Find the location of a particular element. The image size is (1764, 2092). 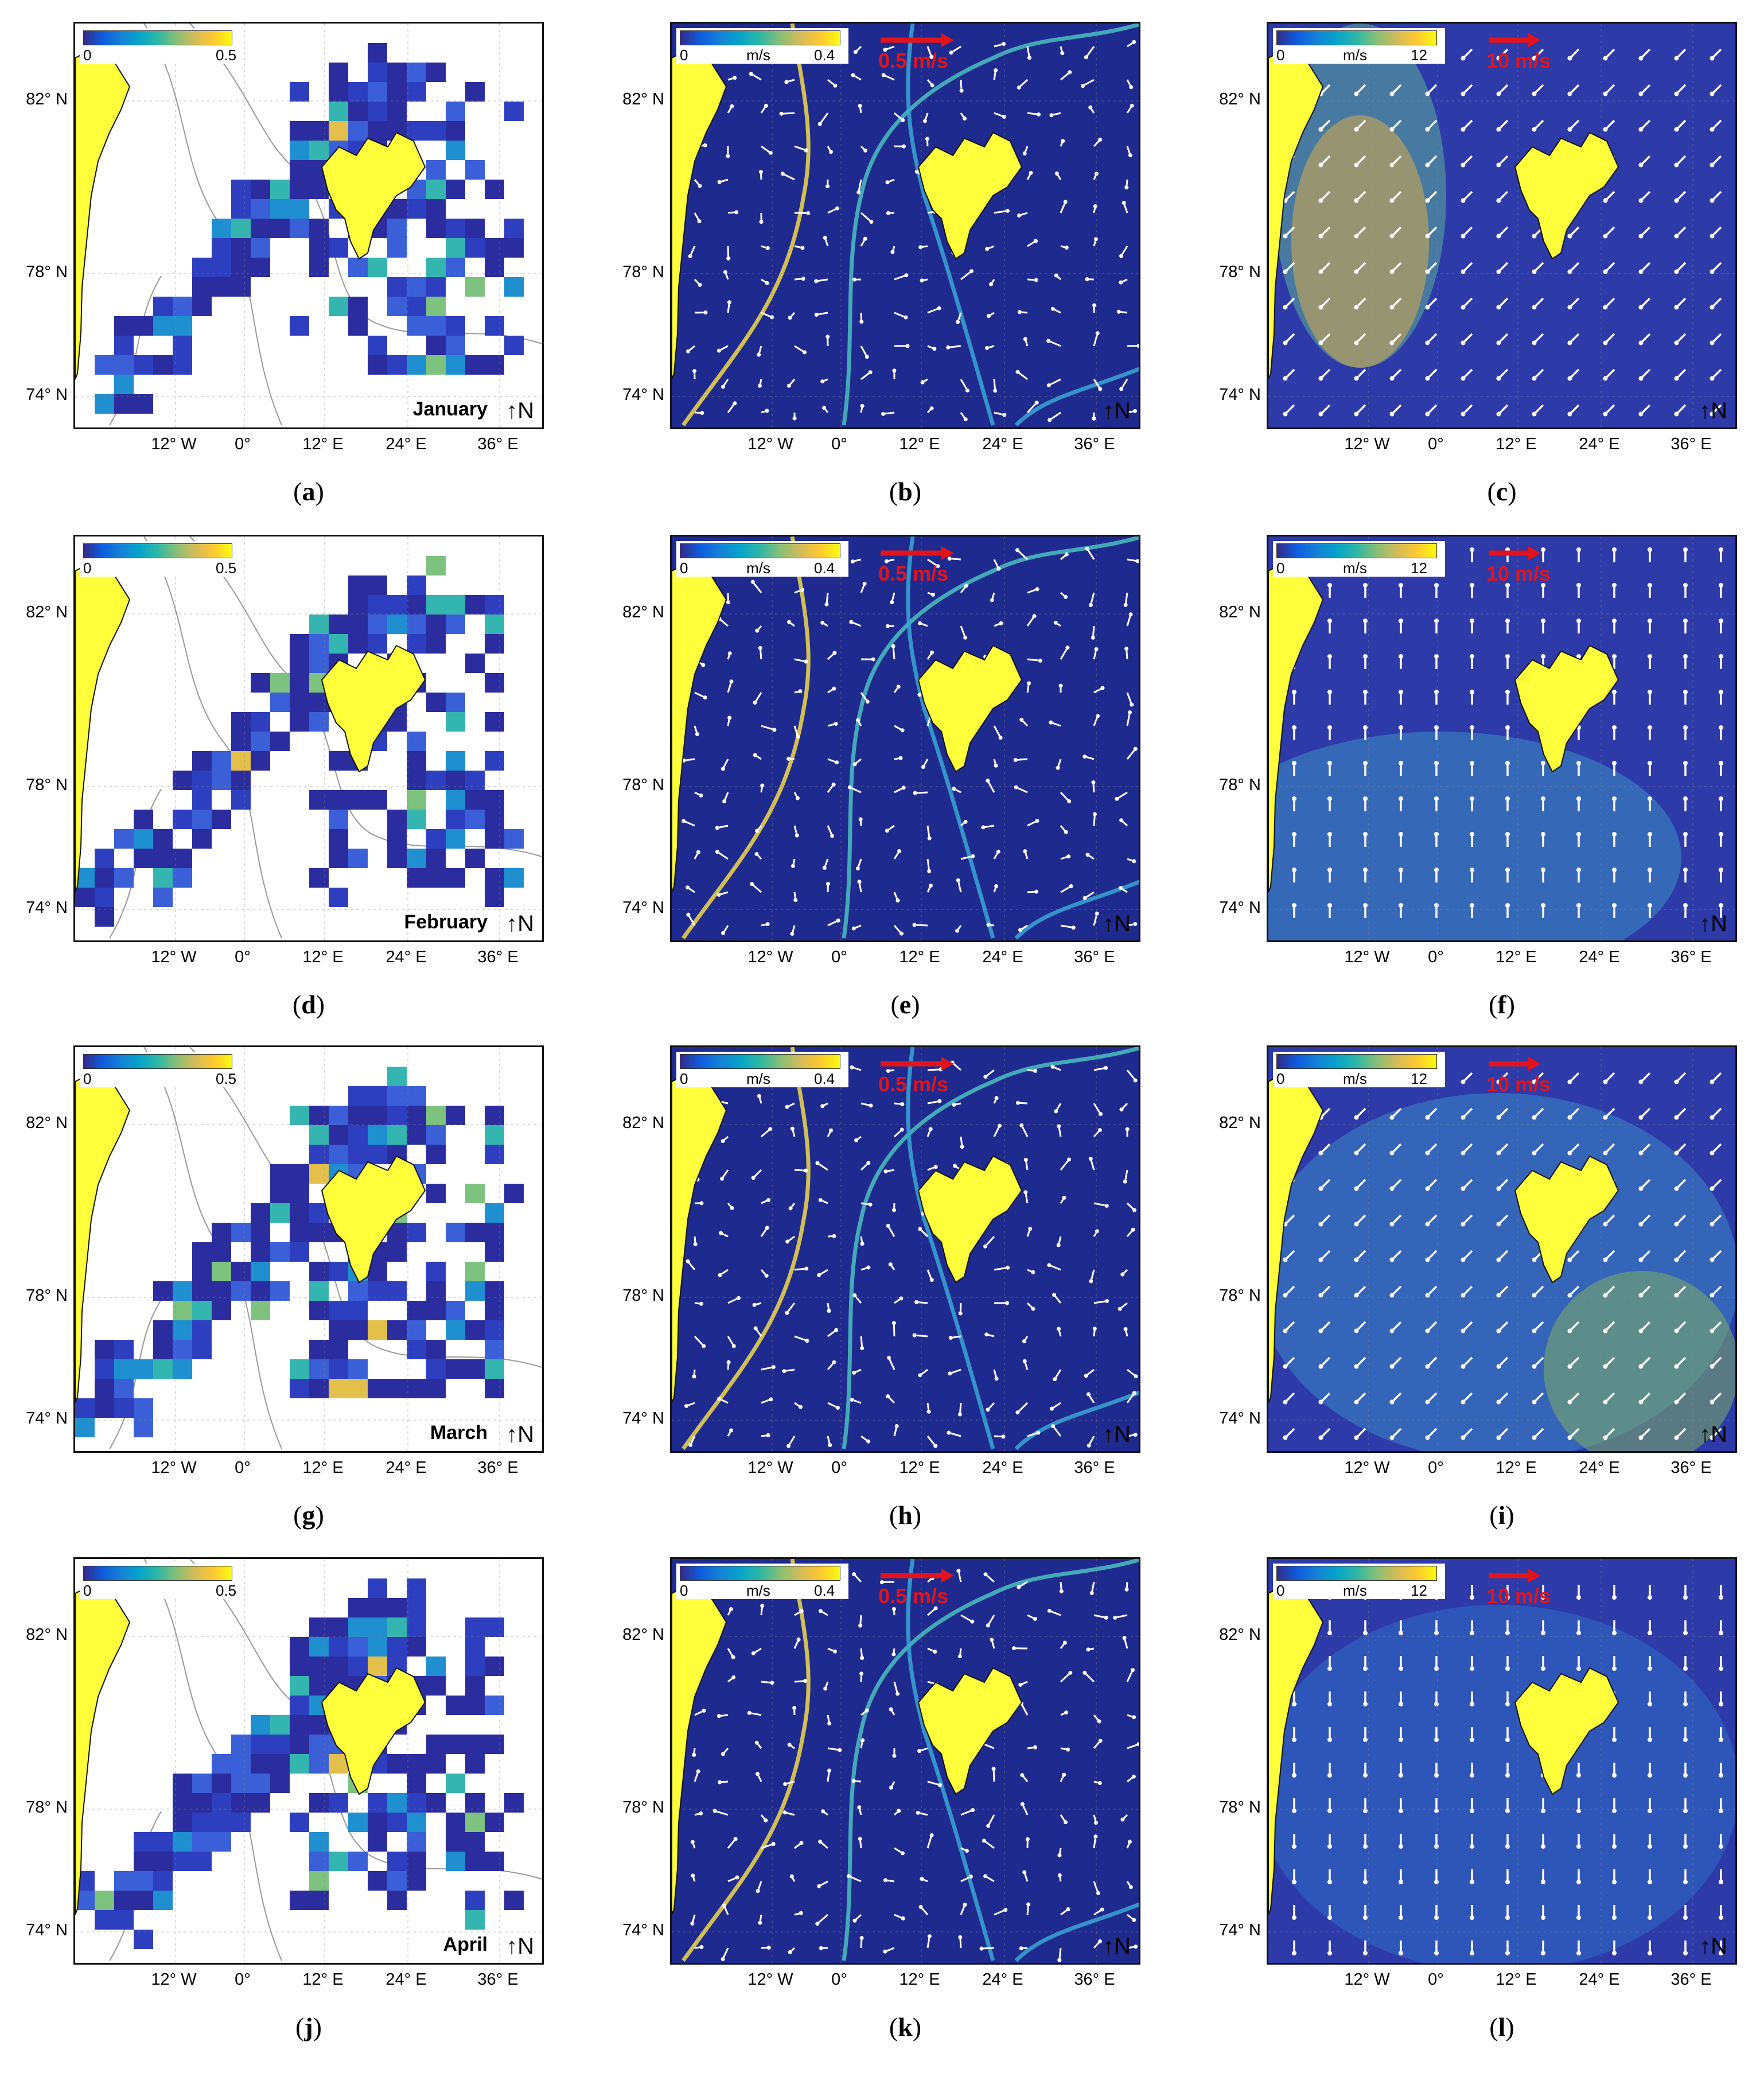

latitude-label: 74° N is located at coordinates (47, 1419).